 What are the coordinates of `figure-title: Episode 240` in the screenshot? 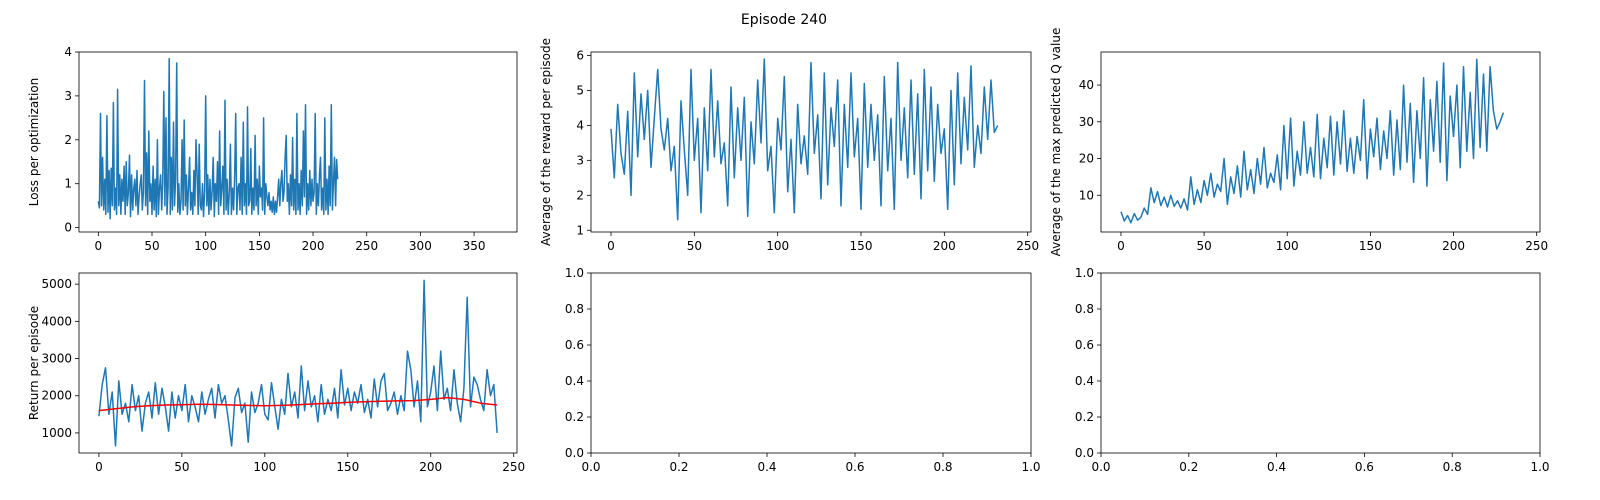 It's located at (784, 20).